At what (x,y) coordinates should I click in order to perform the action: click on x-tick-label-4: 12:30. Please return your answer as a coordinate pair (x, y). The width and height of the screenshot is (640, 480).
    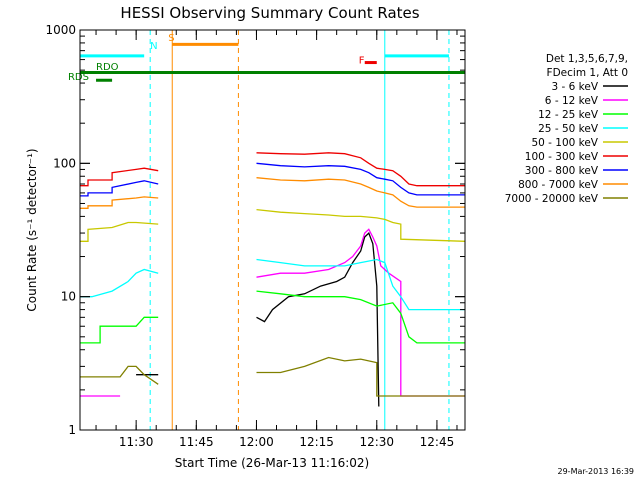
    Looking at the image, I should click on (376, 442).